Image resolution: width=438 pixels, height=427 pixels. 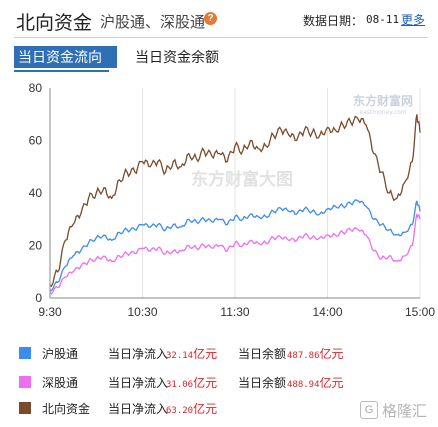 What do you see at coordinates (369, 410) in the screenshot?
I see `brand-logo-icon: G` at bounding box center [369, 410].